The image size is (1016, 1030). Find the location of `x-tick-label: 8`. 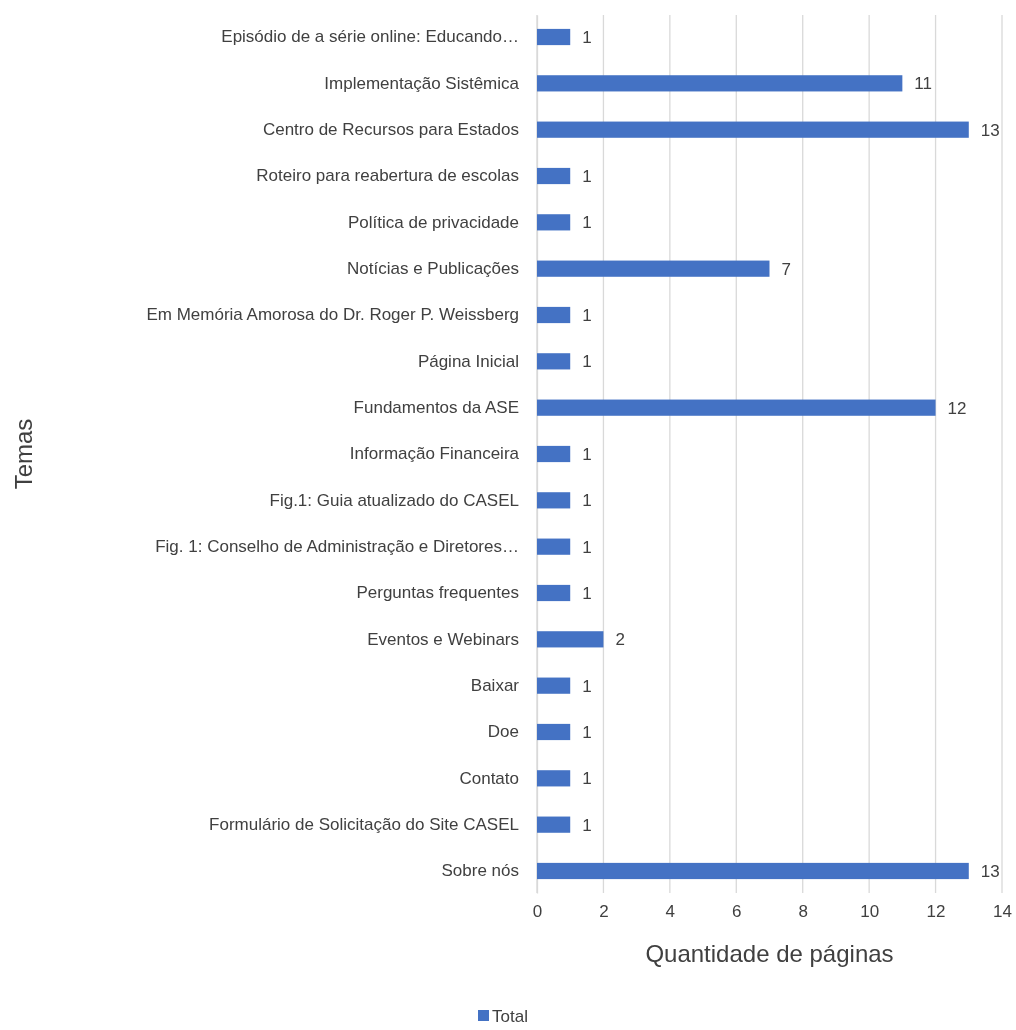

x-tick-label: 8 is located at coordinates (803, 912).